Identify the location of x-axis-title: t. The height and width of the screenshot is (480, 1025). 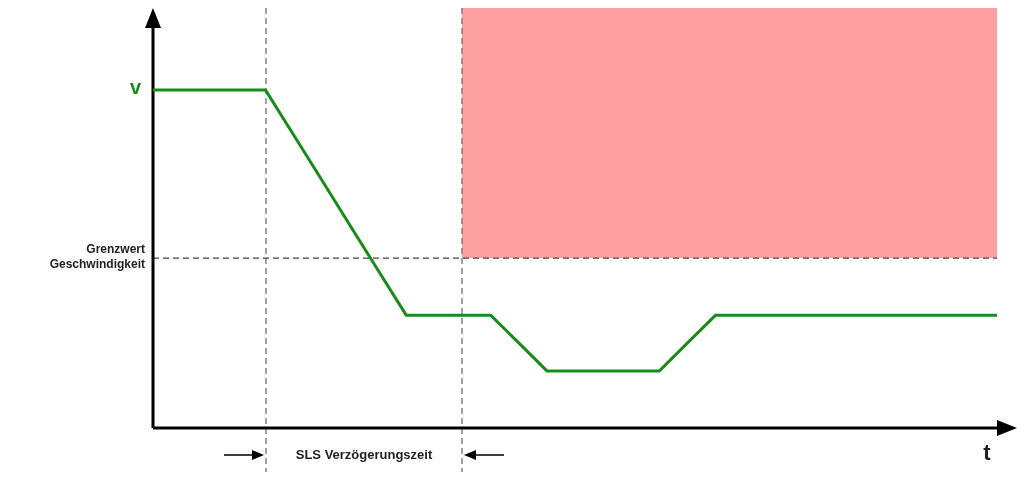
(987, 453).